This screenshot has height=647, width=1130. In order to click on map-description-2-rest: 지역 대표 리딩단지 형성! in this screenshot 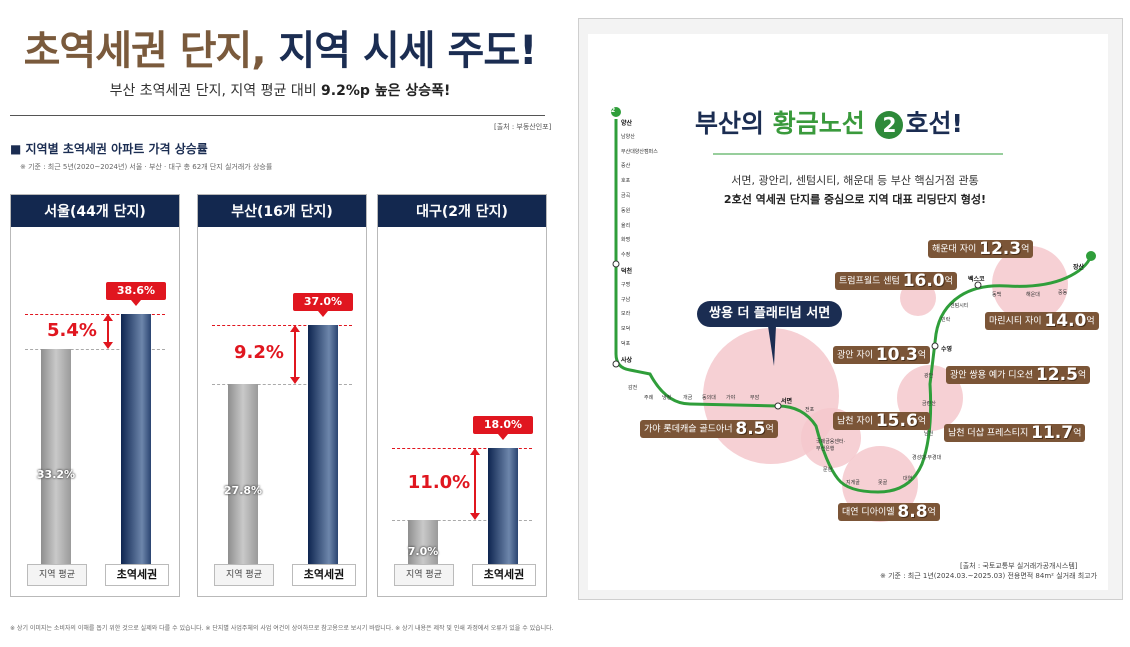, I will do `click(927, 199)`.